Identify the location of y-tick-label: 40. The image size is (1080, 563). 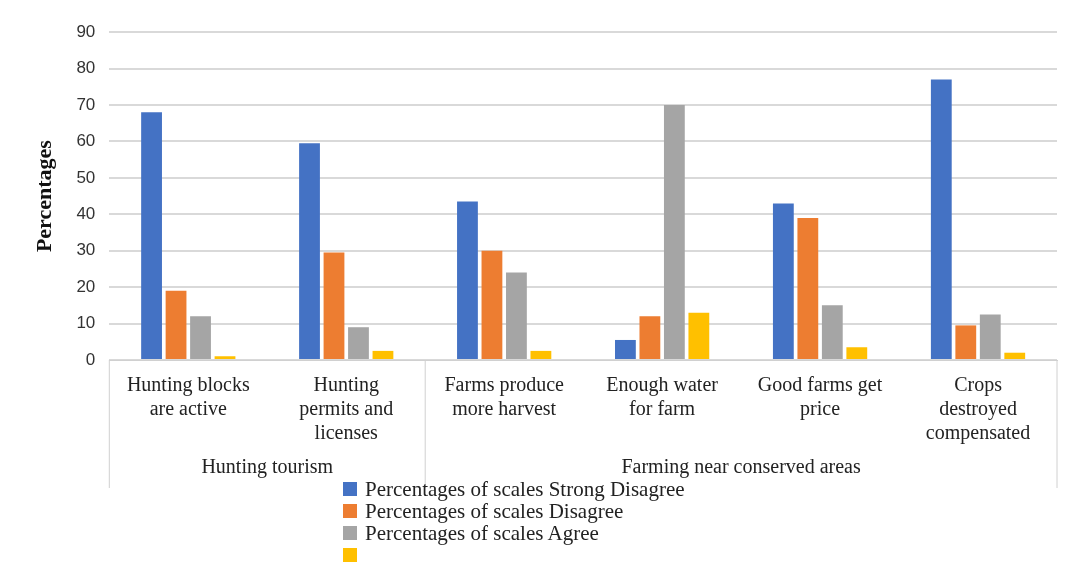
(86, 213).